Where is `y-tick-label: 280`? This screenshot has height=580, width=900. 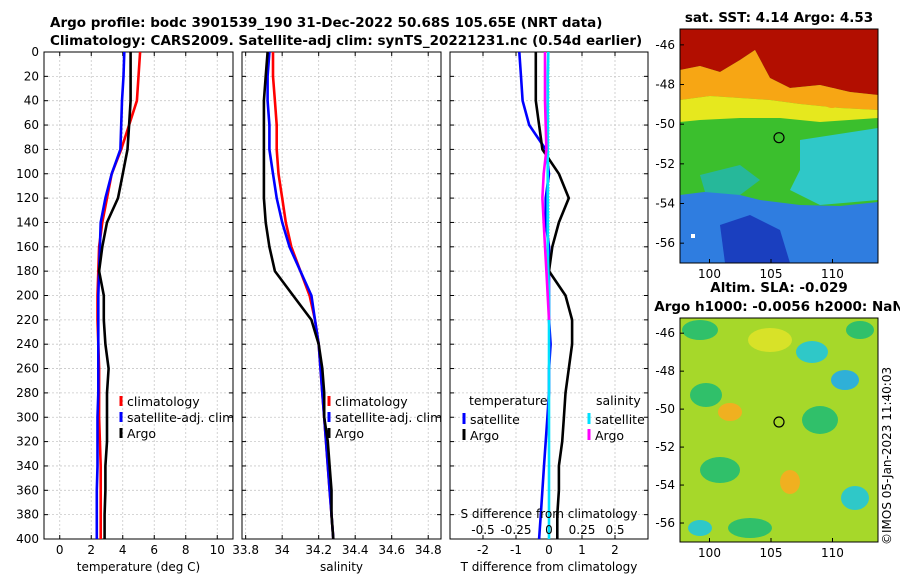 y-tick-label: 280 is located at coordinates (27, 393).